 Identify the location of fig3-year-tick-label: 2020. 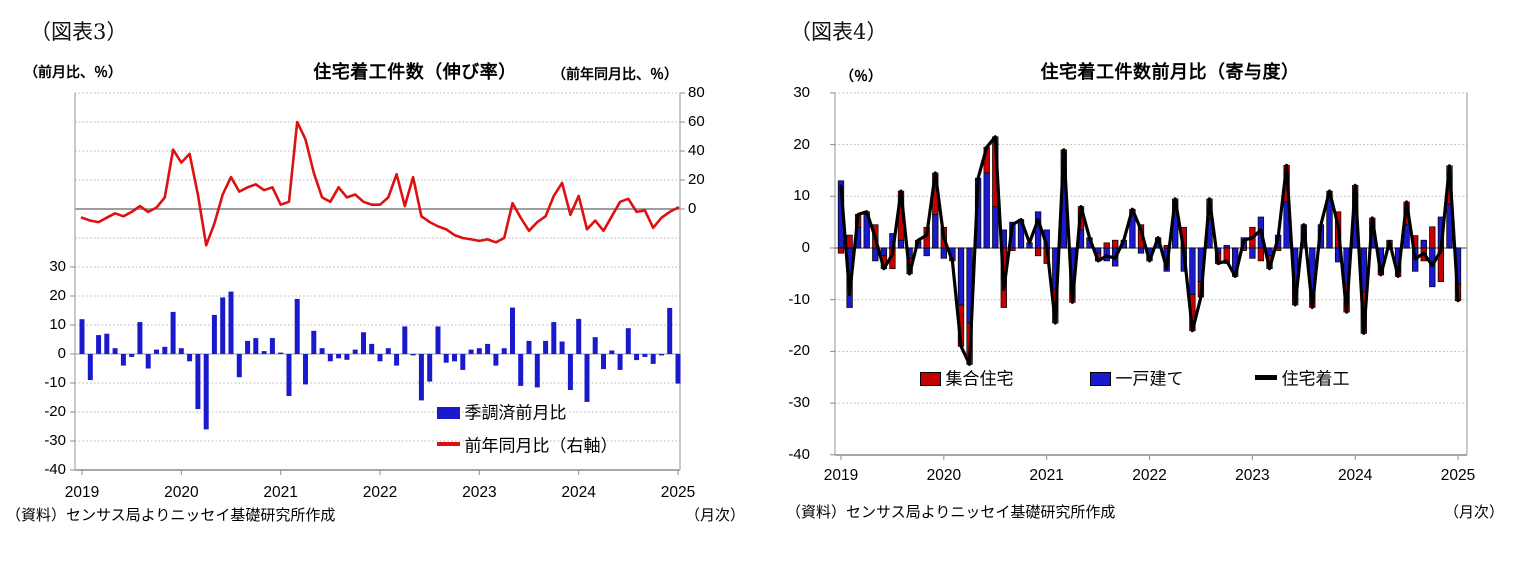
(181, 492).